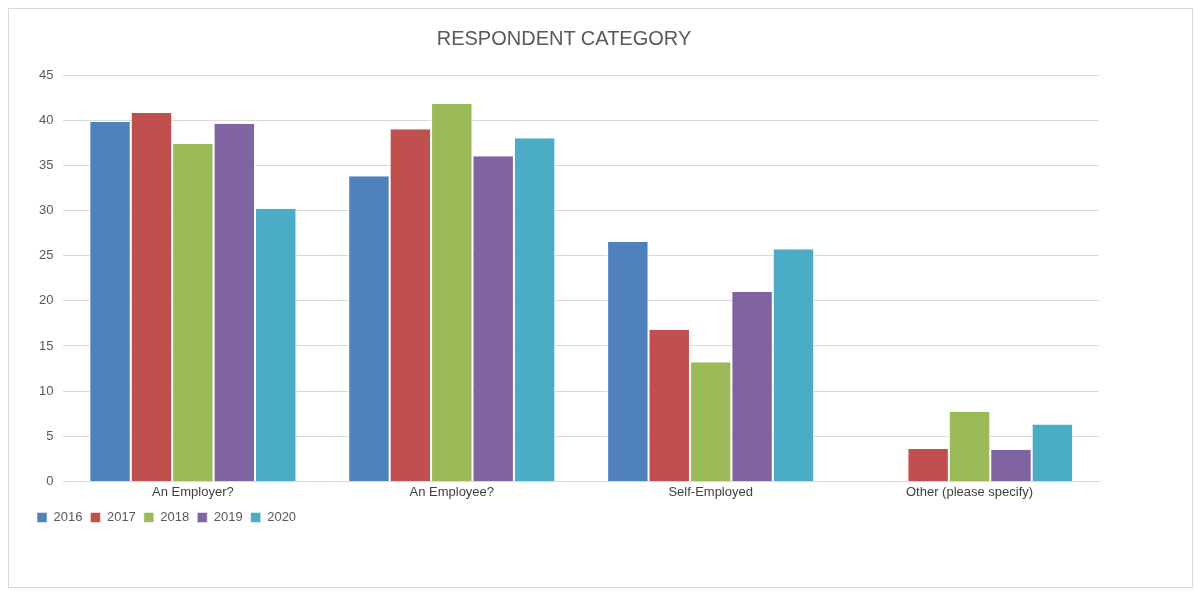  I want to click on chart-title: RESPONDENT CATEGORY, so click(564, 37).